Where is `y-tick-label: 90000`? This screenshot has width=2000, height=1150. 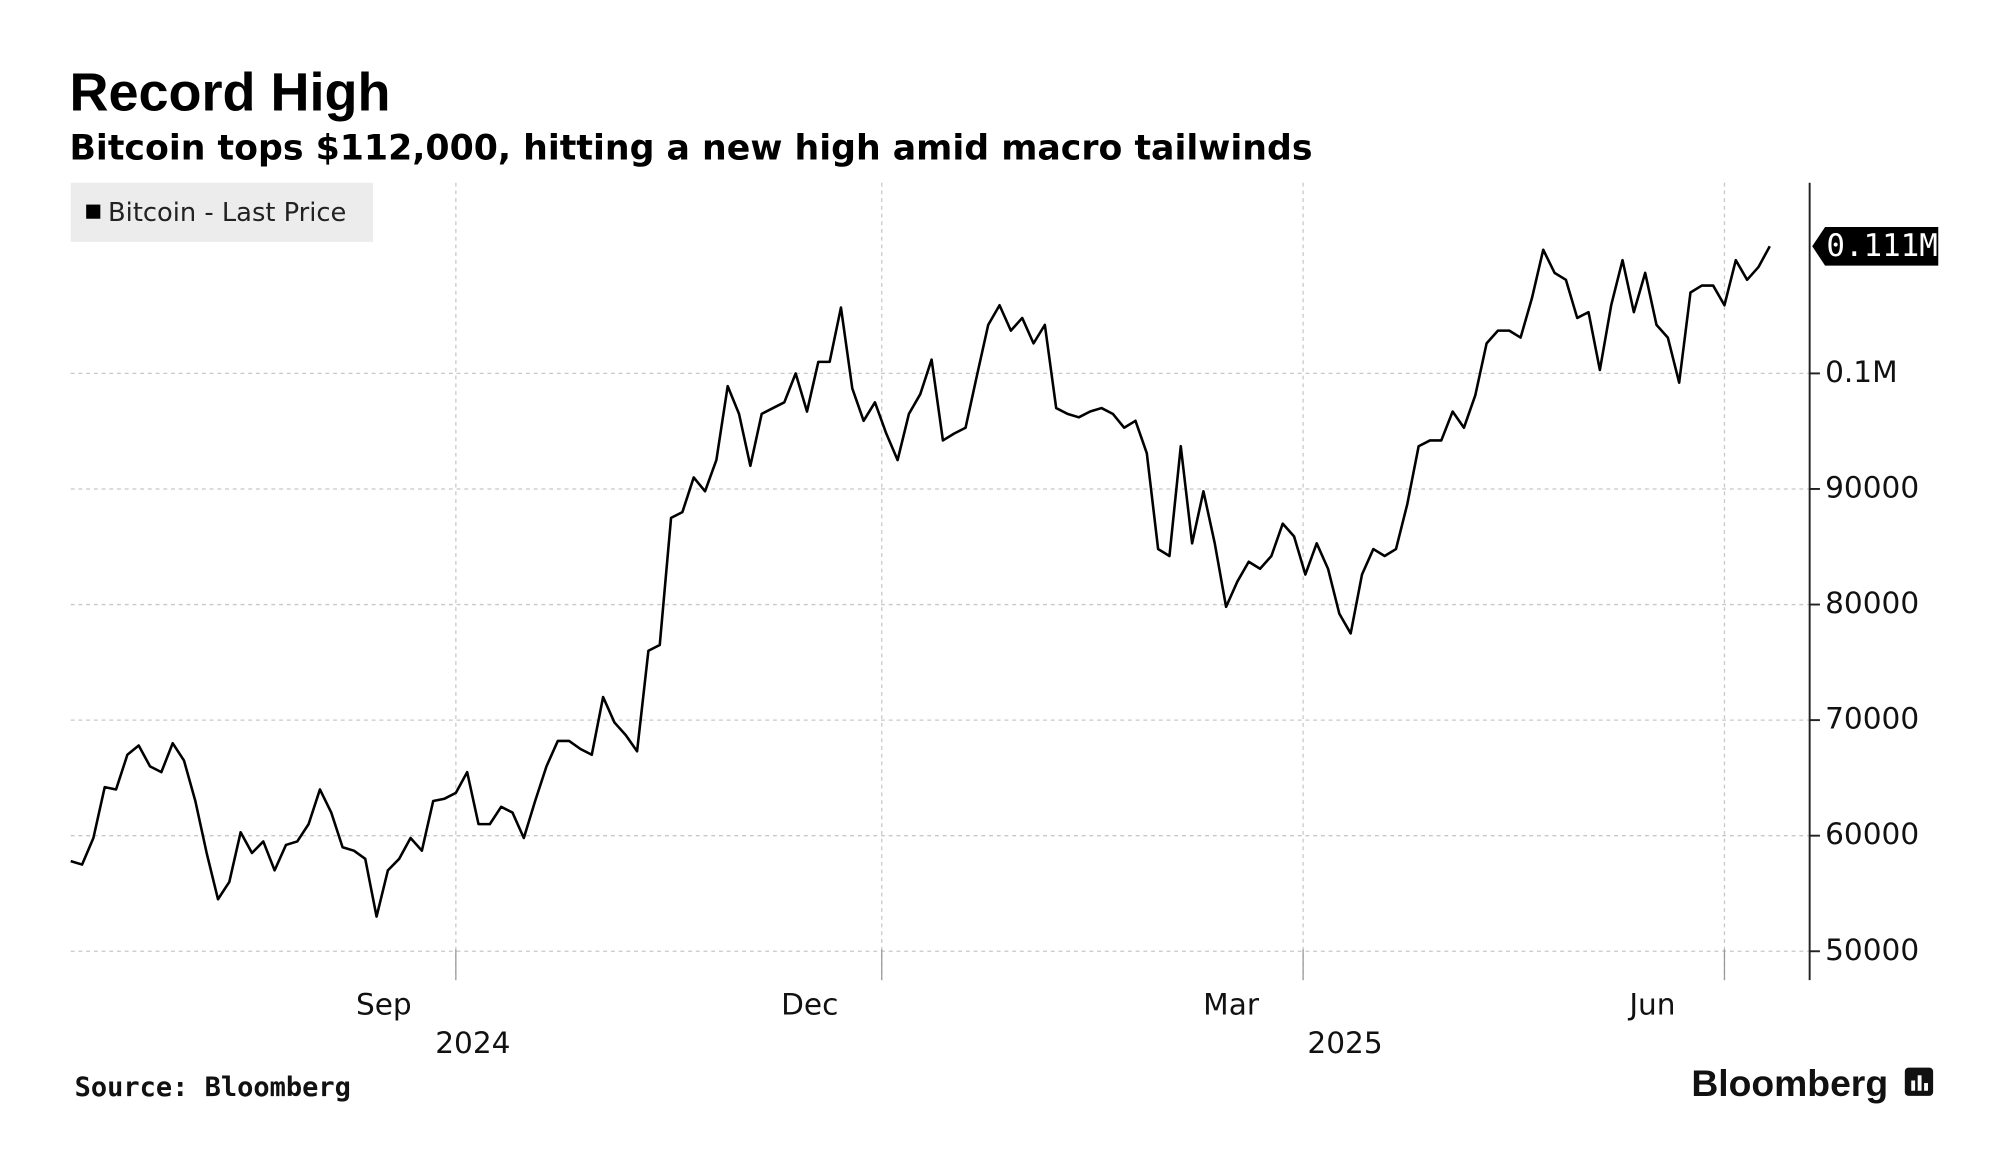
y-tick-label: 90000 is located at coordinates (1872, 487).